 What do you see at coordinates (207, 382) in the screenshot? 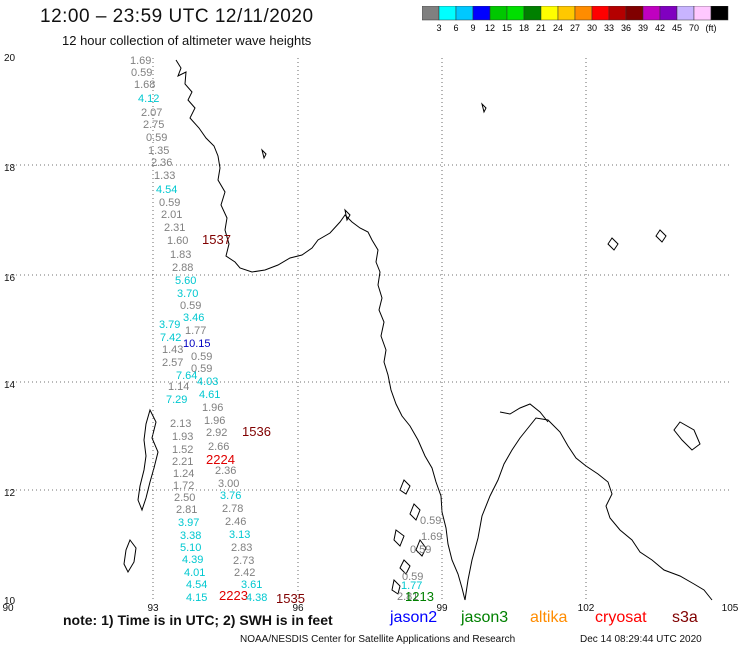
I see `wave-height-reading: 4.03` at bounding box center [207, 382].